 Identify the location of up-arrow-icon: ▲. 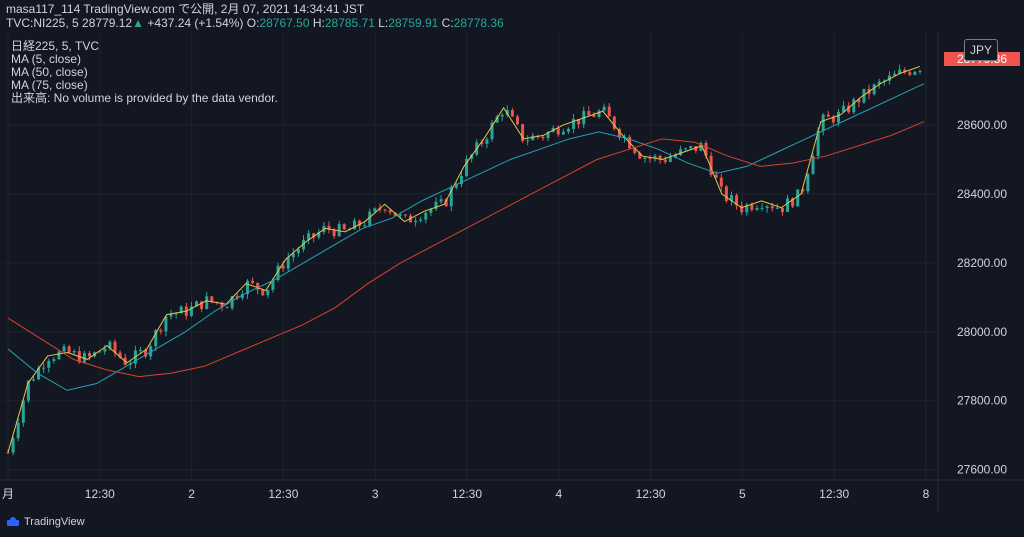
(138, 23).